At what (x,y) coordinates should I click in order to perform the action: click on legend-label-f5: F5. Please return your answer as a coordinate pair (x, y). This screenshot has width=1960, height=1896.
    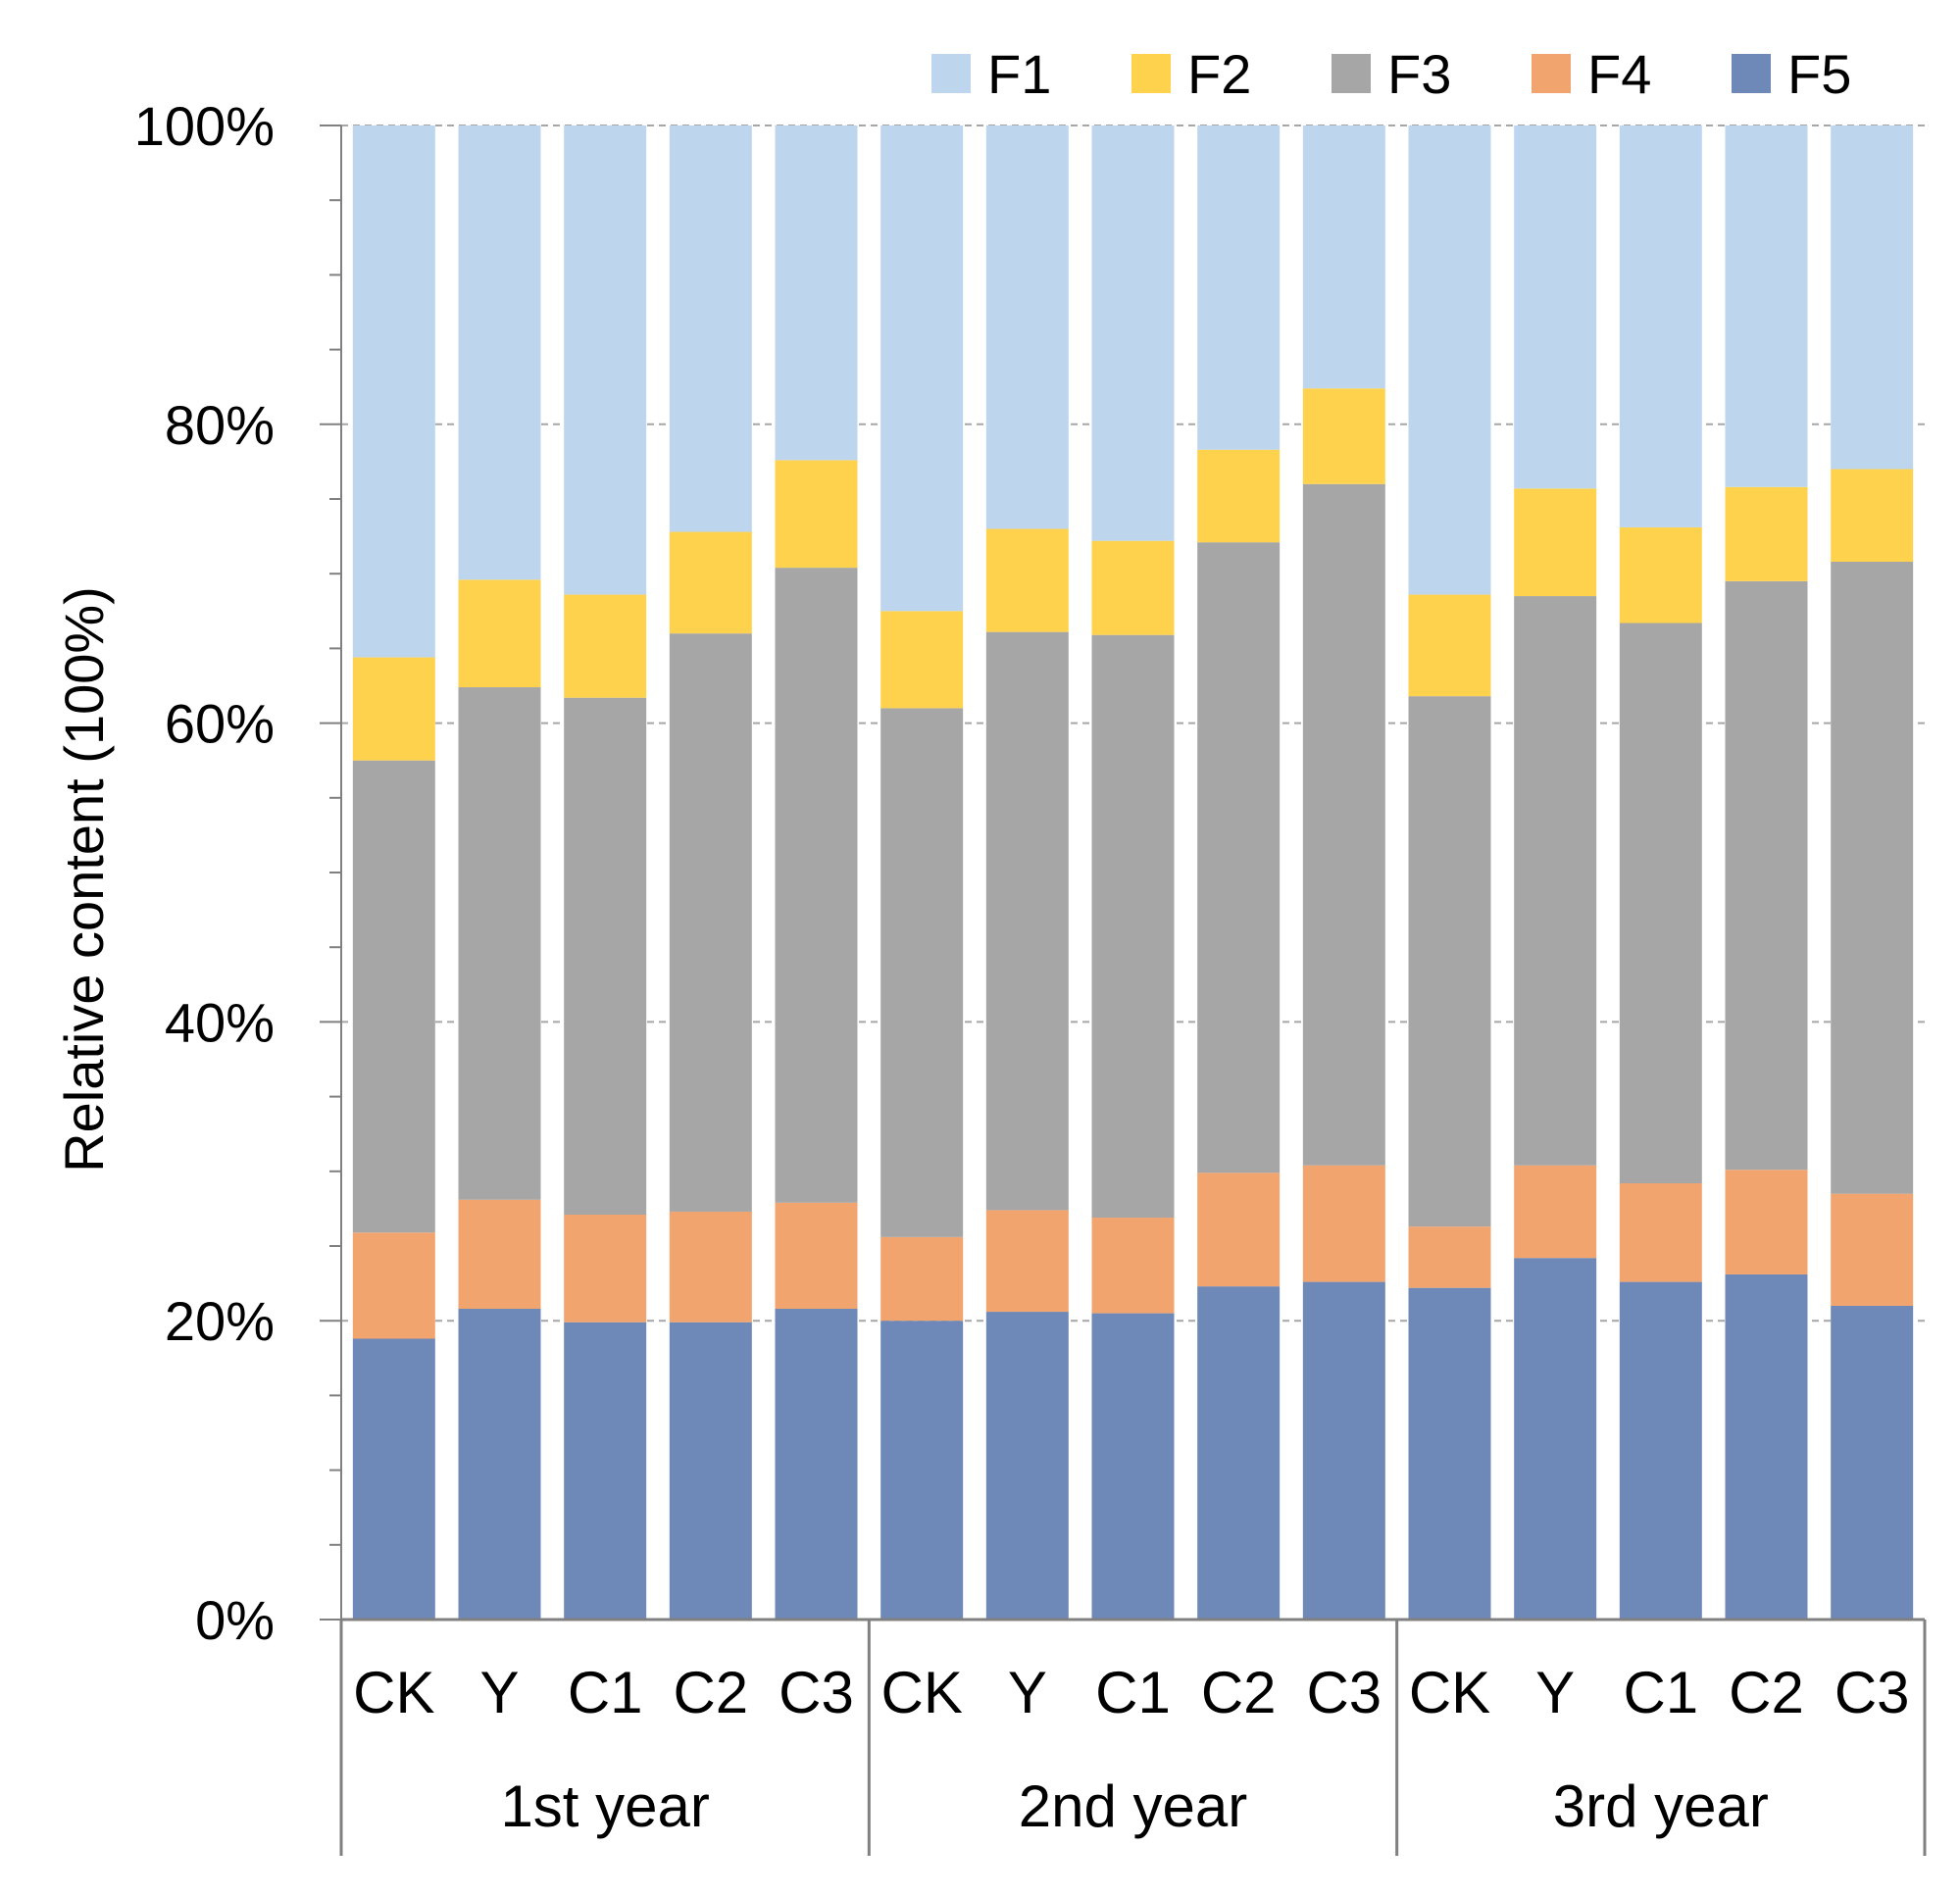
    Looking at the image, I should click on (1819, 74).